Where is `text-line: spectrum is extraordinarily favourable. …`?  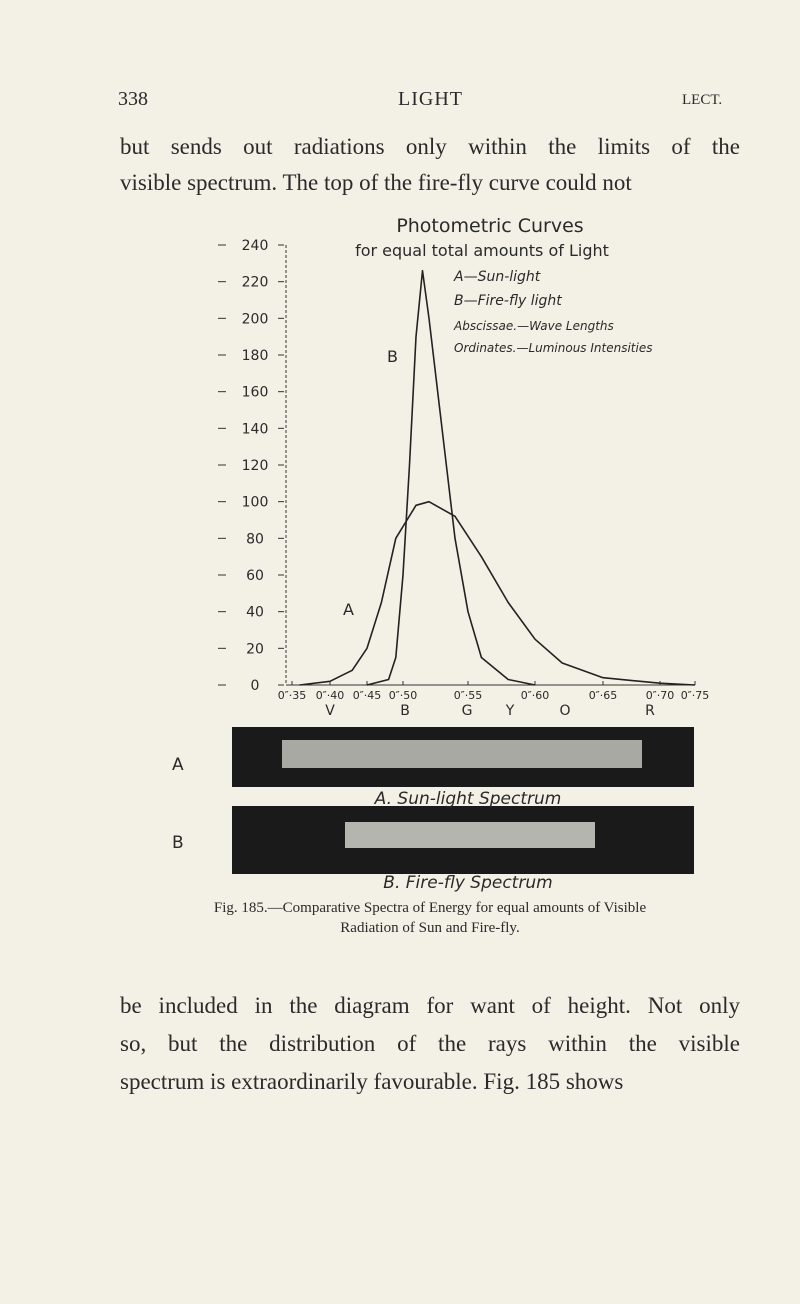 text-line: spectrum is extraordinarily favourable. … is located at coordinates (372, 1081).